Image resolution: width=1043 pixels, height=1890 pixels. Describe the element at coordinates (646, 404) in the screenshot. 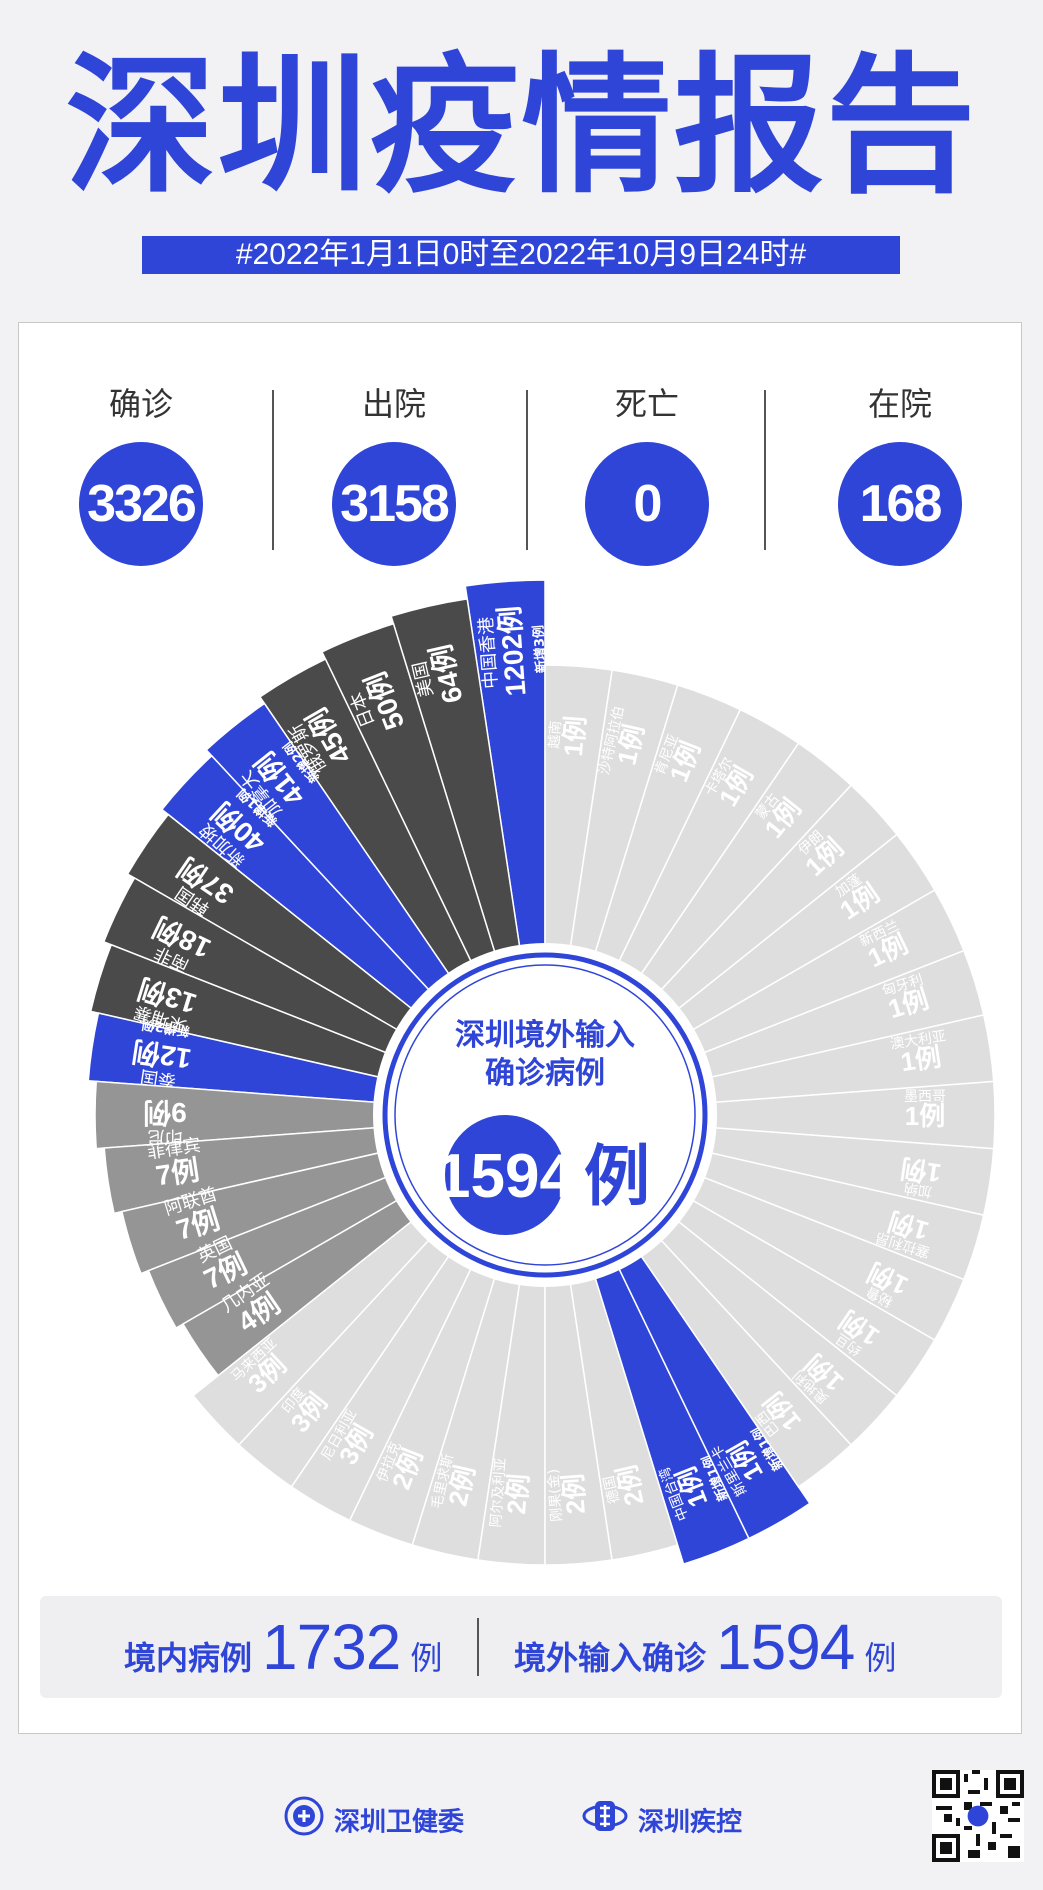

I see `stat-label: 死亡` at that location.